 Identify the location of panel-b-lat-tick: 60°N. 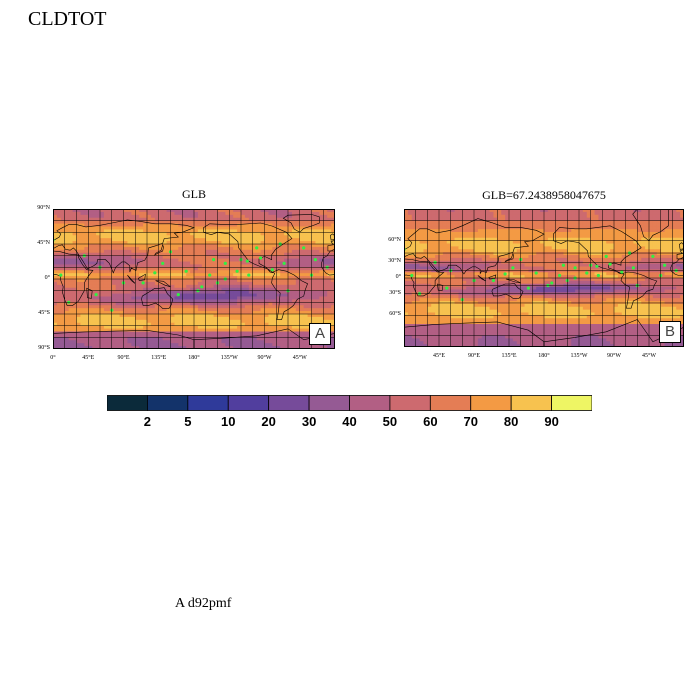
(394, 239).